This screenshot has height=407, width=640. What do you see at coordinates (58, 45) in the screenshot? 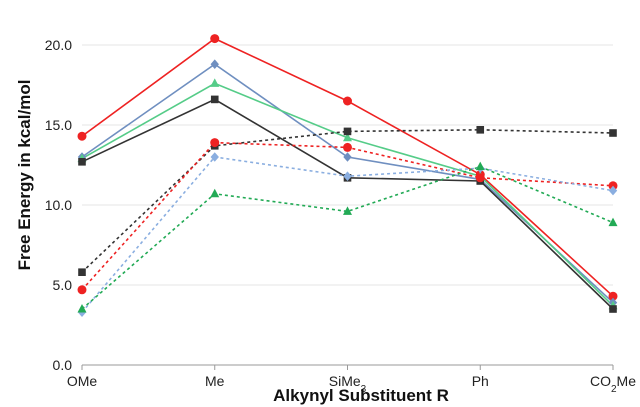
I see `y-tick-label: 20.0` at bounding box center [58, 45].